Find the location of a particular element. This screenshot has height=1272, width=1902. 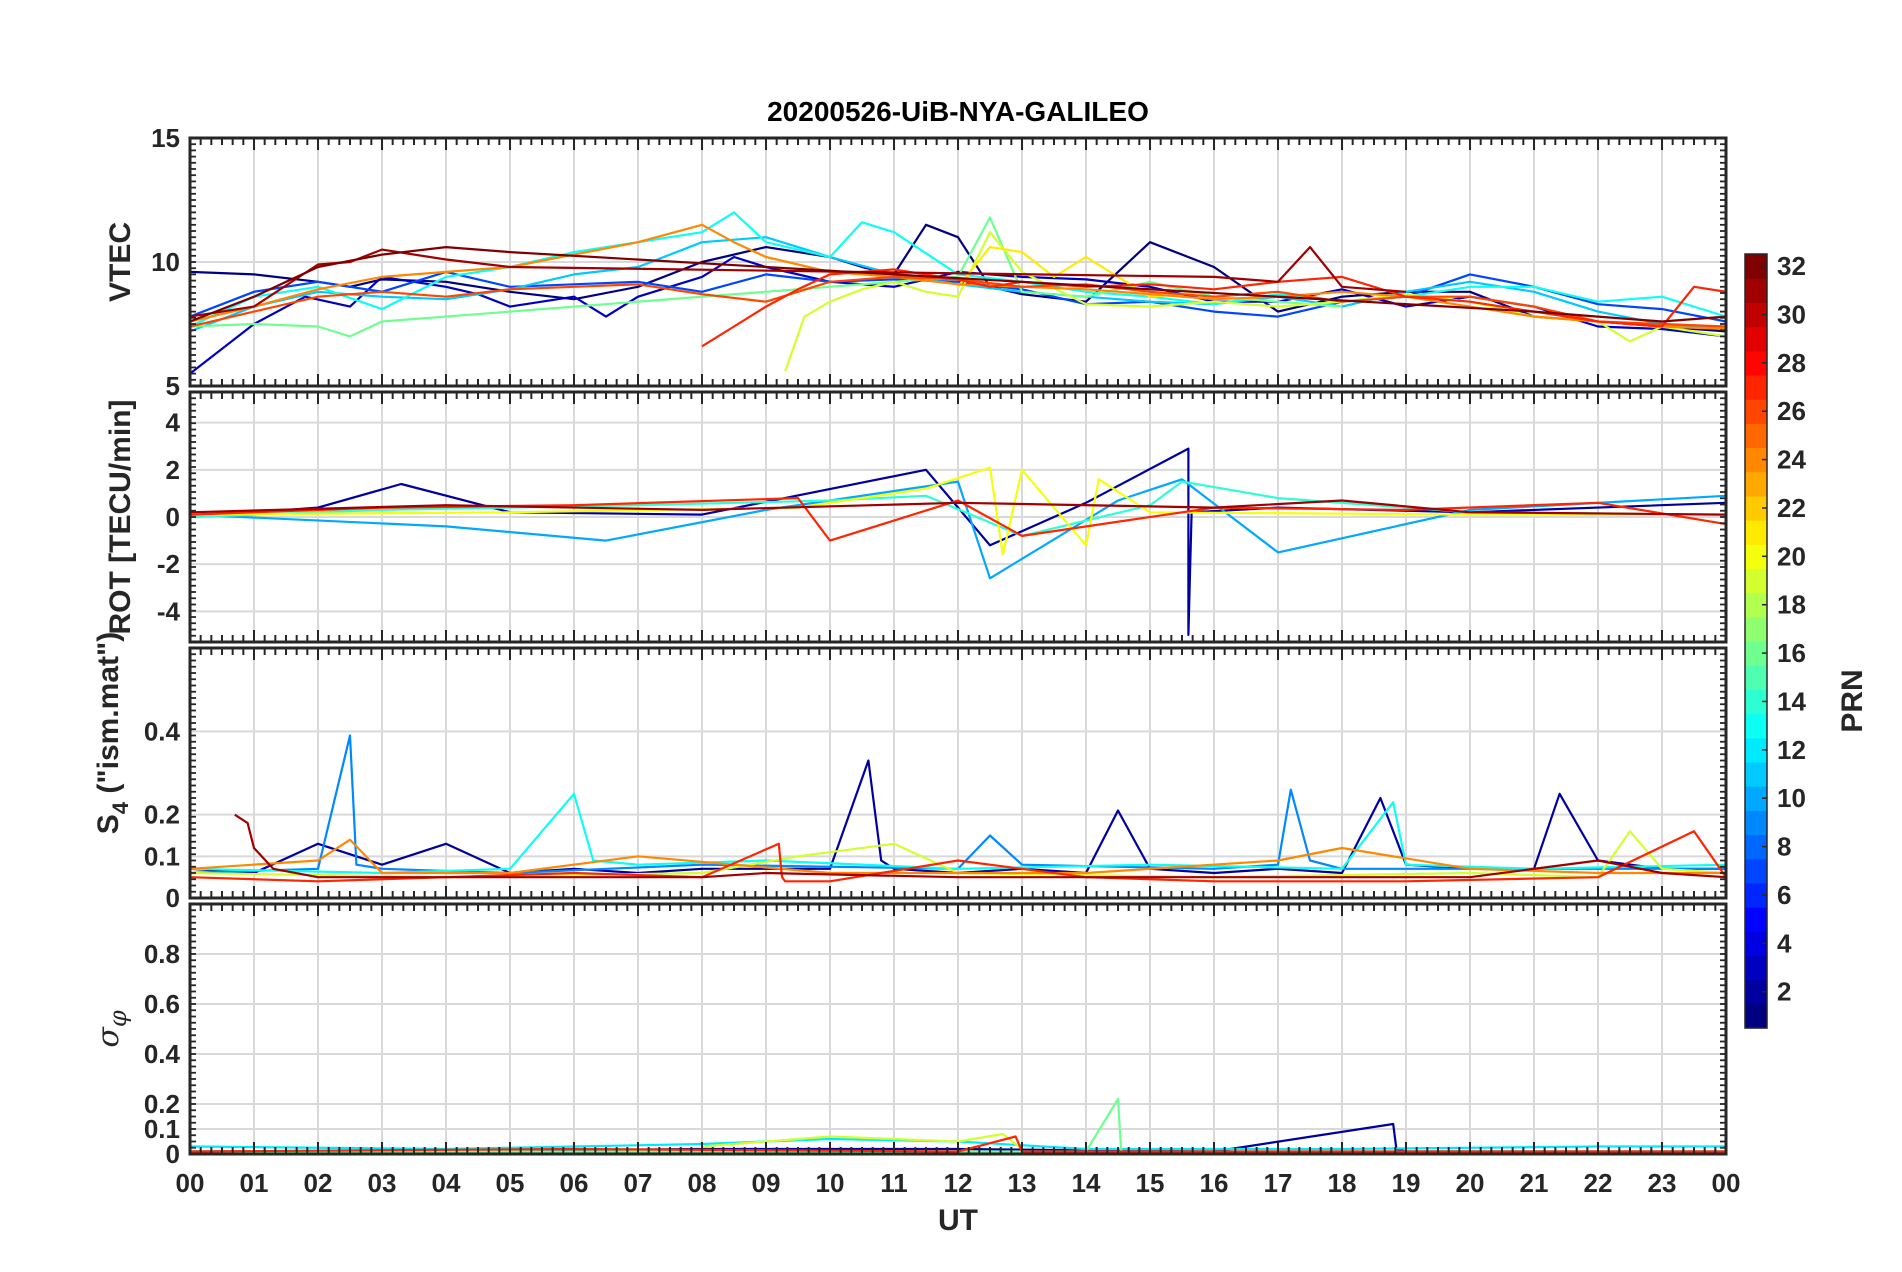

colorbar-tick-label: 16 is located at coordinates (1791, 653).